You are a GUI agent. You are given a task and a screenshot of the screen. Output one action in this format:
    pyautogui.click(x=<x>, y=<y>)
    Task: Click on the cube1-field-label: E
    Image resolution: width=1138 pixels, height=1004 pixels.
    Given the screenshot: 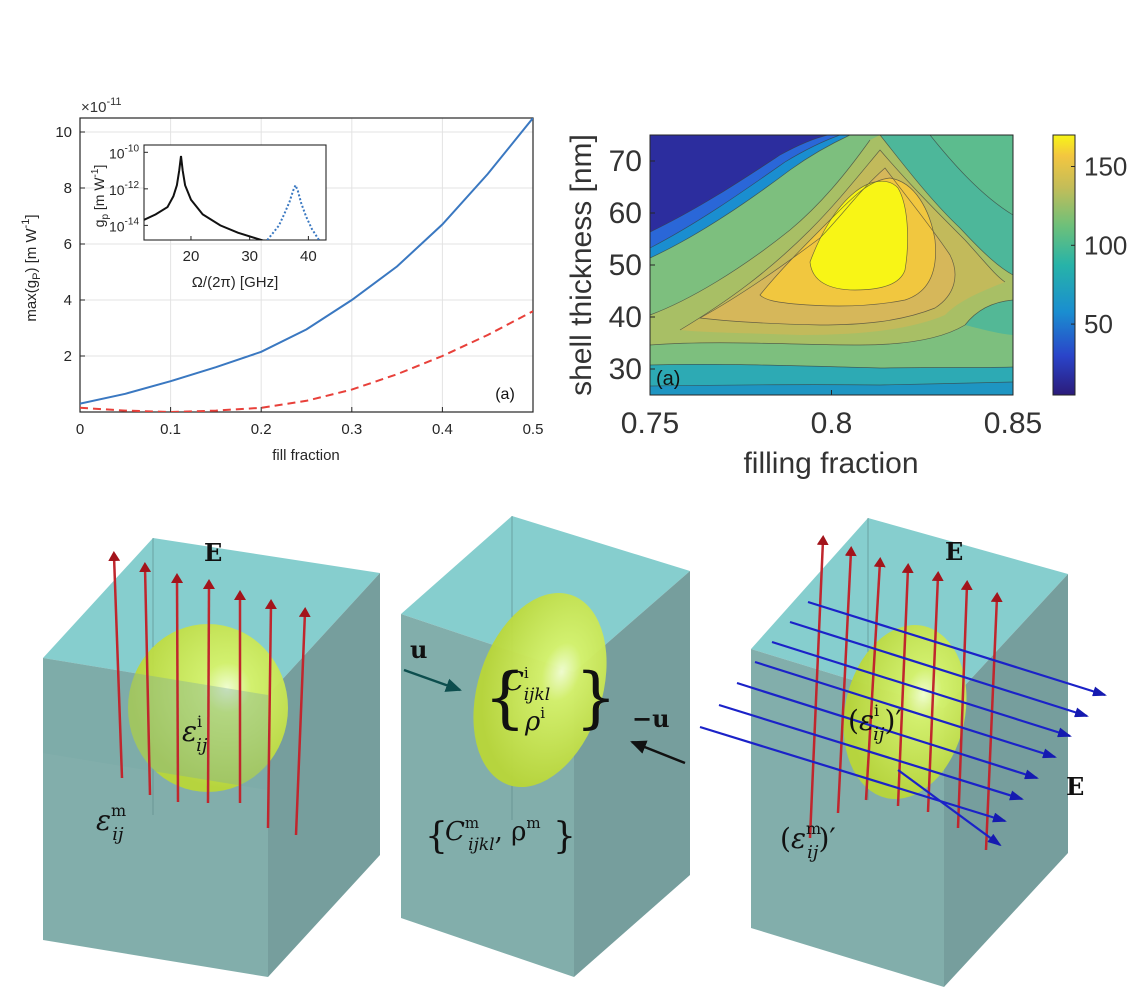 What is the action you would take?
    pyautogui.click(x=213, y=552)
    